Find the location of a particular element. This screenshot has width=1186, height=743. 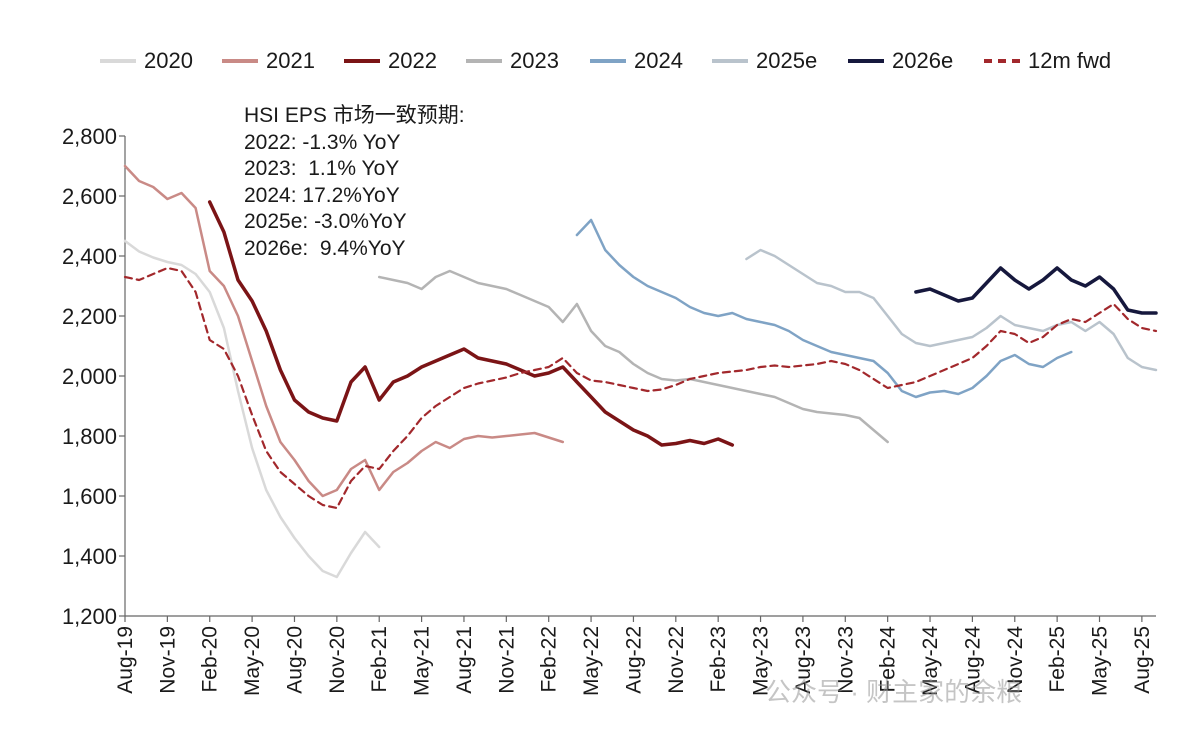

series-line-2020 is located at coordinates (252, 409).